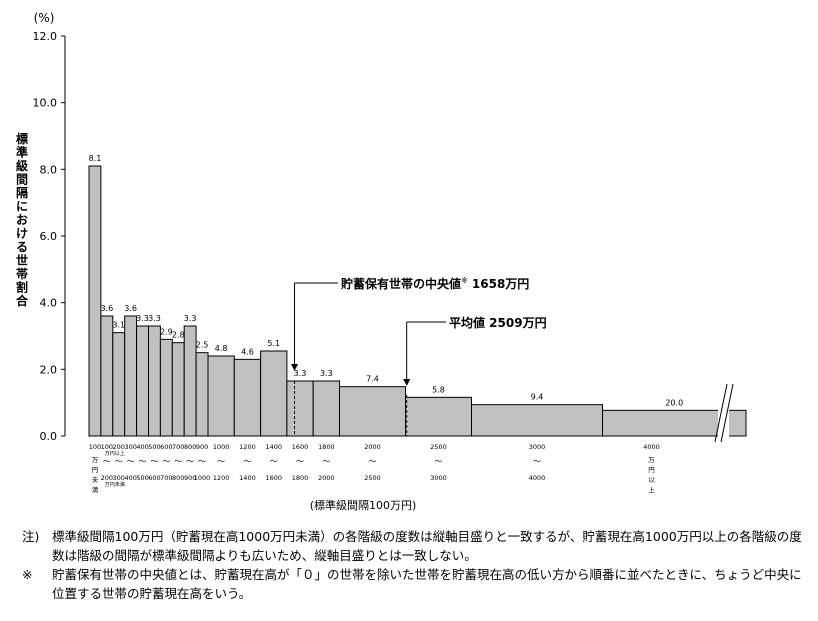 This screenshot has width=818, height=621. Describe the element at coordinates (95, 490) in the screenshot. I see `x-tick-label: 満` at that location.